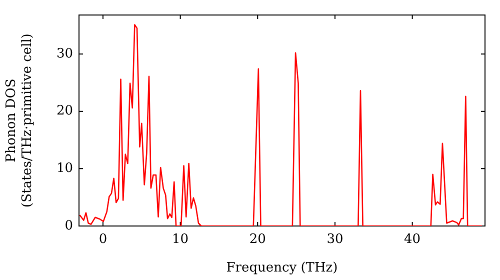  I want to click on y-tick-label: 20, so click(64, 111).